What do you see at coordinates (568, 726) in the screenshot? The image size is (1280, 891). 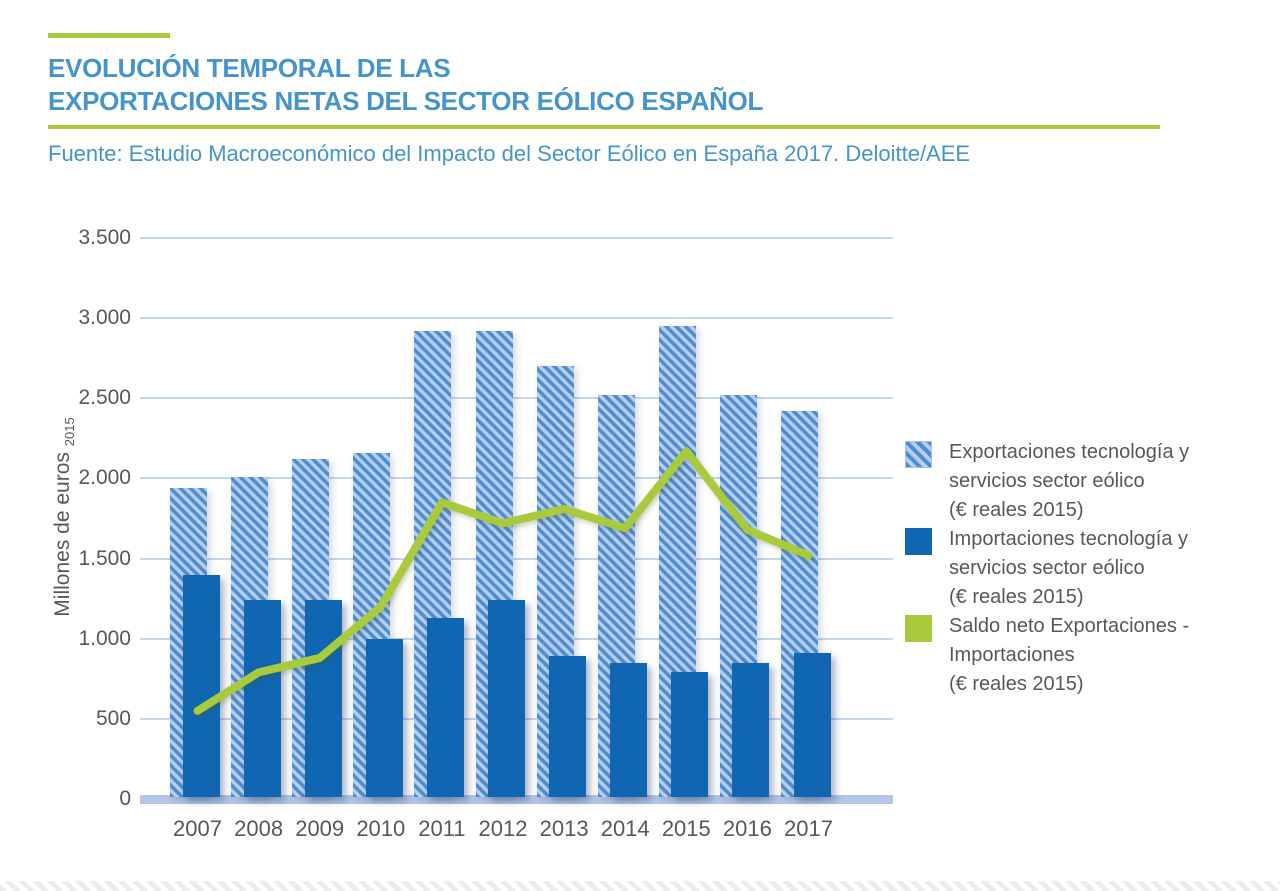 I see `import-bar-2013` at bounding box center [568, 726].